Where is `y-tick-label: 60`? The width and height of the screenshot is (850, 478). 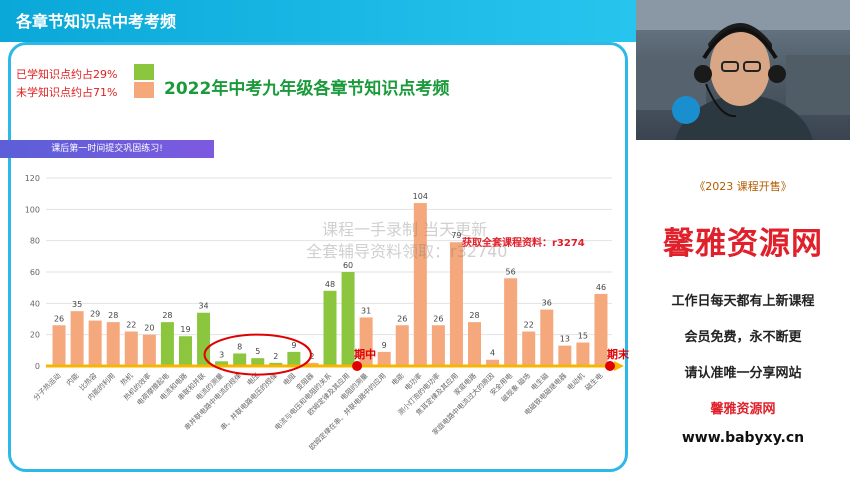
y-tick-label: 60 is located at coordinates (35, 272).